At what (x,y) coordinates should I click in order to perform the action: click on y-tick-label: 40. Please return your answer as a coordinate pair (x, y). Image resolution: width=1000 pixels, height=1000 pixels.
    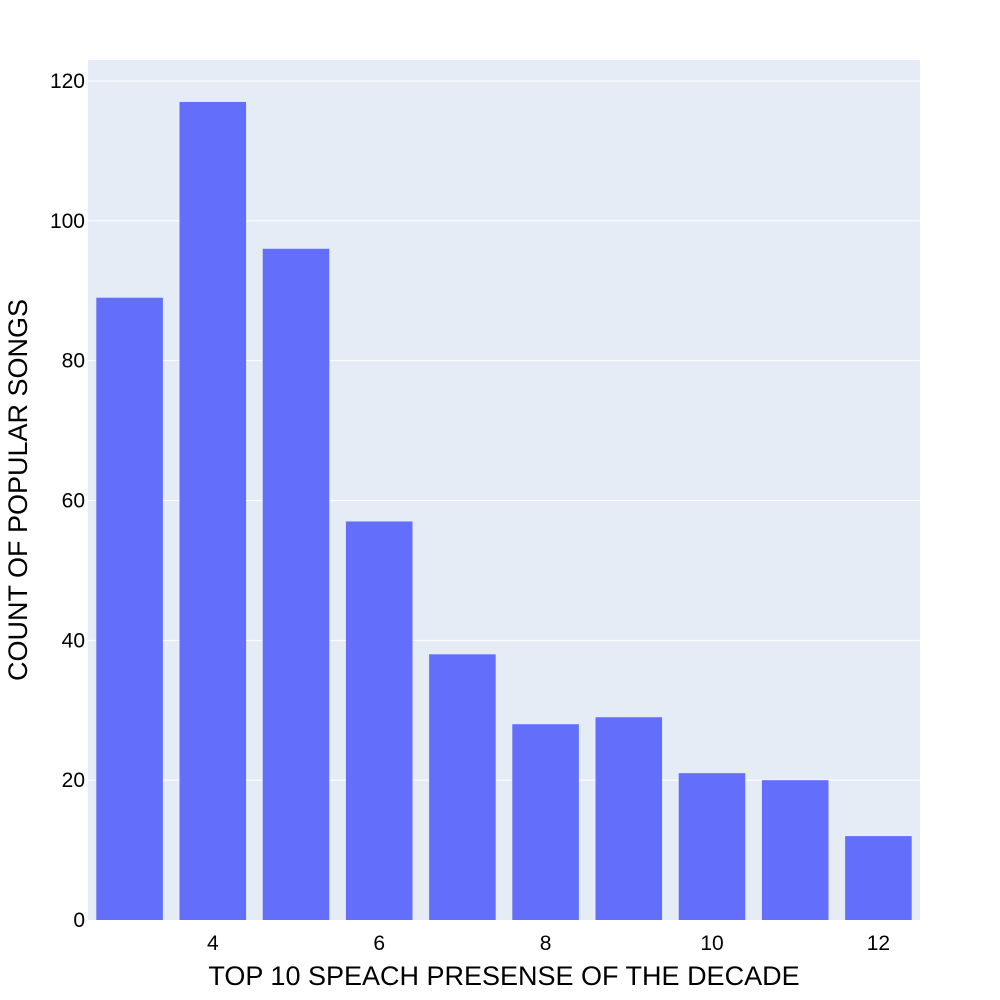
    Looking at the image, I should click on (73, 640).